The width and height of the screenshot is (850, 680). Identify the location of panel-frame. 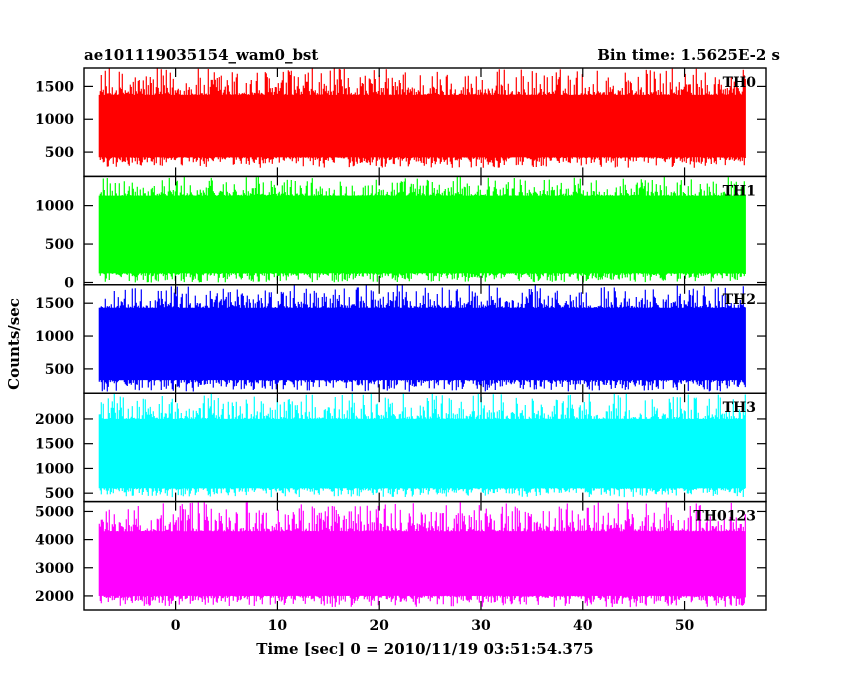
(425, 555).